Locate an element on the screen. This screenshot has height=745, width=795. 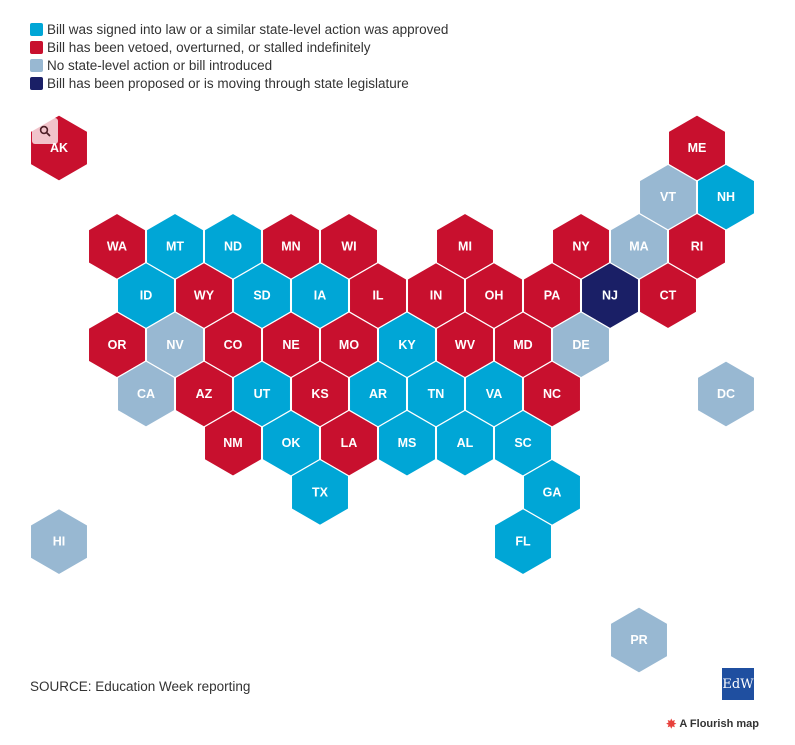
state-label: MI is located at coordinates (465, 246).